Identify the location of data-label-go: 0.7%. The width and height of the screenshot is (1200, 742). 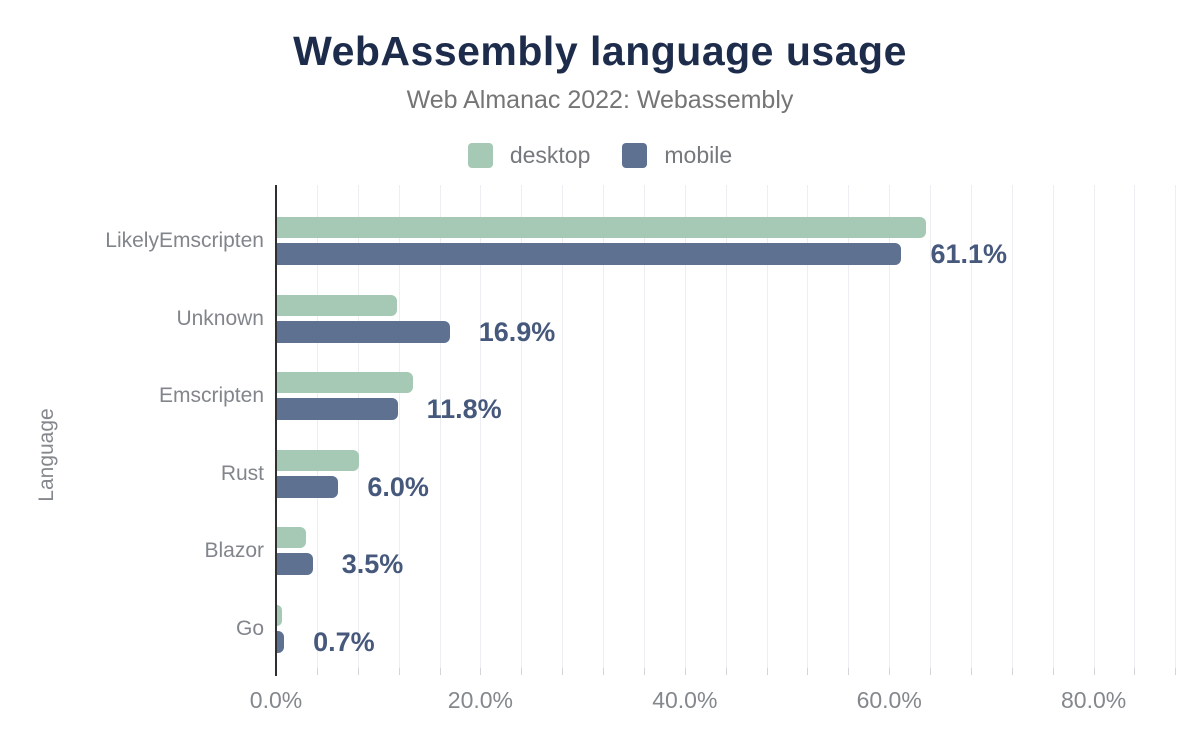
(344, 641).